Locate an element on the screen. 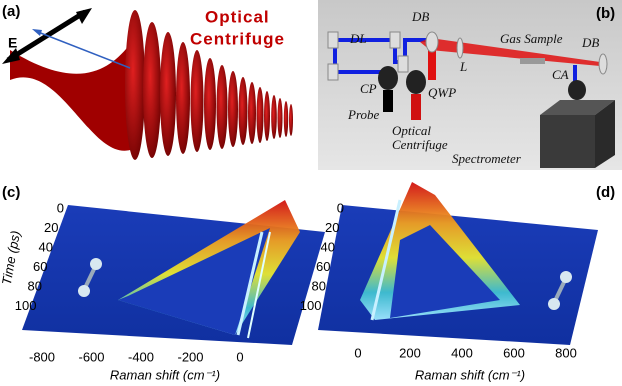 The height and width of the screenshot is (386, 622). component-label: QWP is located at coordinates (442, 92).